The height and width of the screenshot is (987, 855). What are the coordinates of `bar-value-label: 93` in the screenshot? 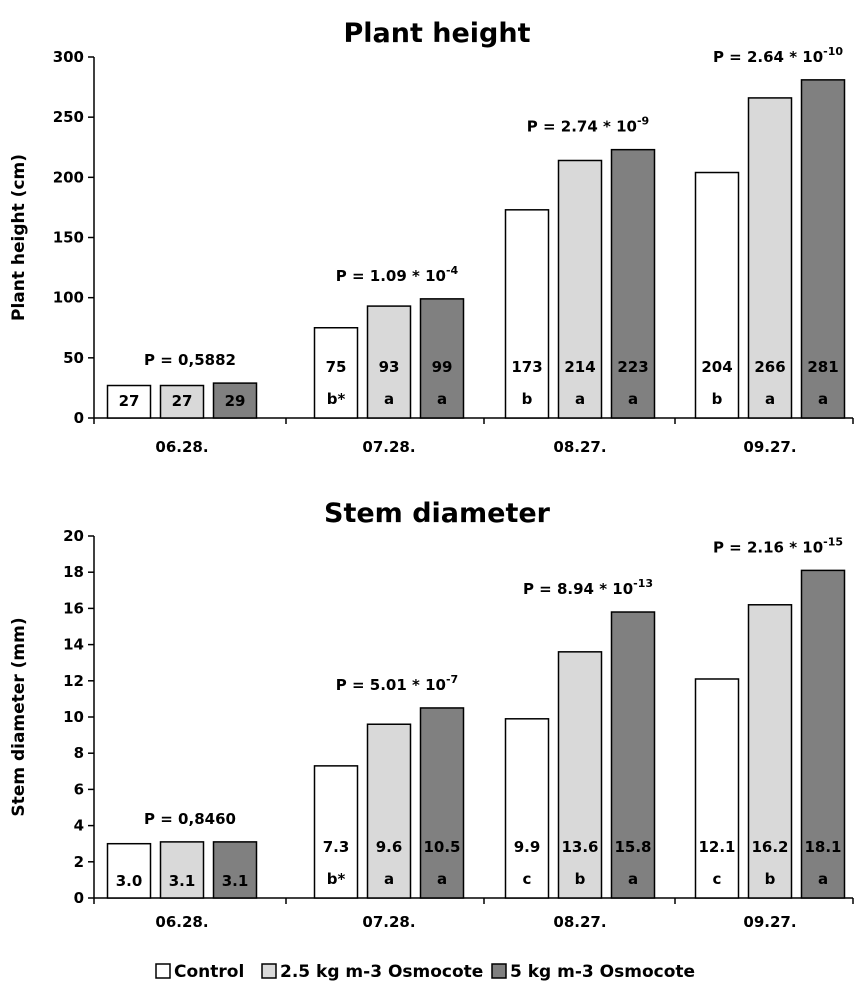 It's located at (389, 367).